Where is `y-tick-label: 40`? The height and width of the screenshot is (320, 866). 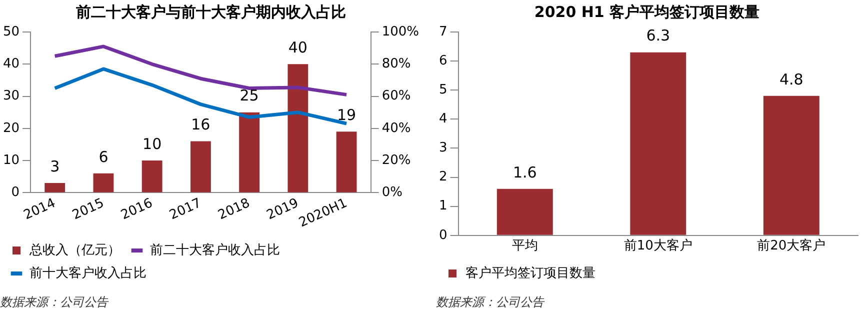
y-tick-label: 40 is located at coordinates (11, 64).